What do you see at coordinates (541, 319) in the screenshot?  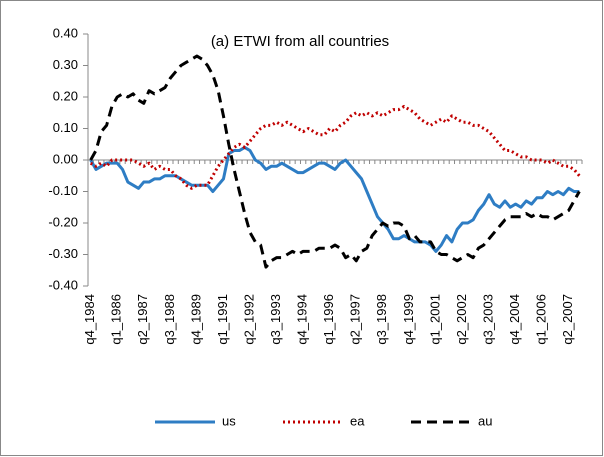 I see `x-tick-label: q1_2006` at bounding box center [541, 319].